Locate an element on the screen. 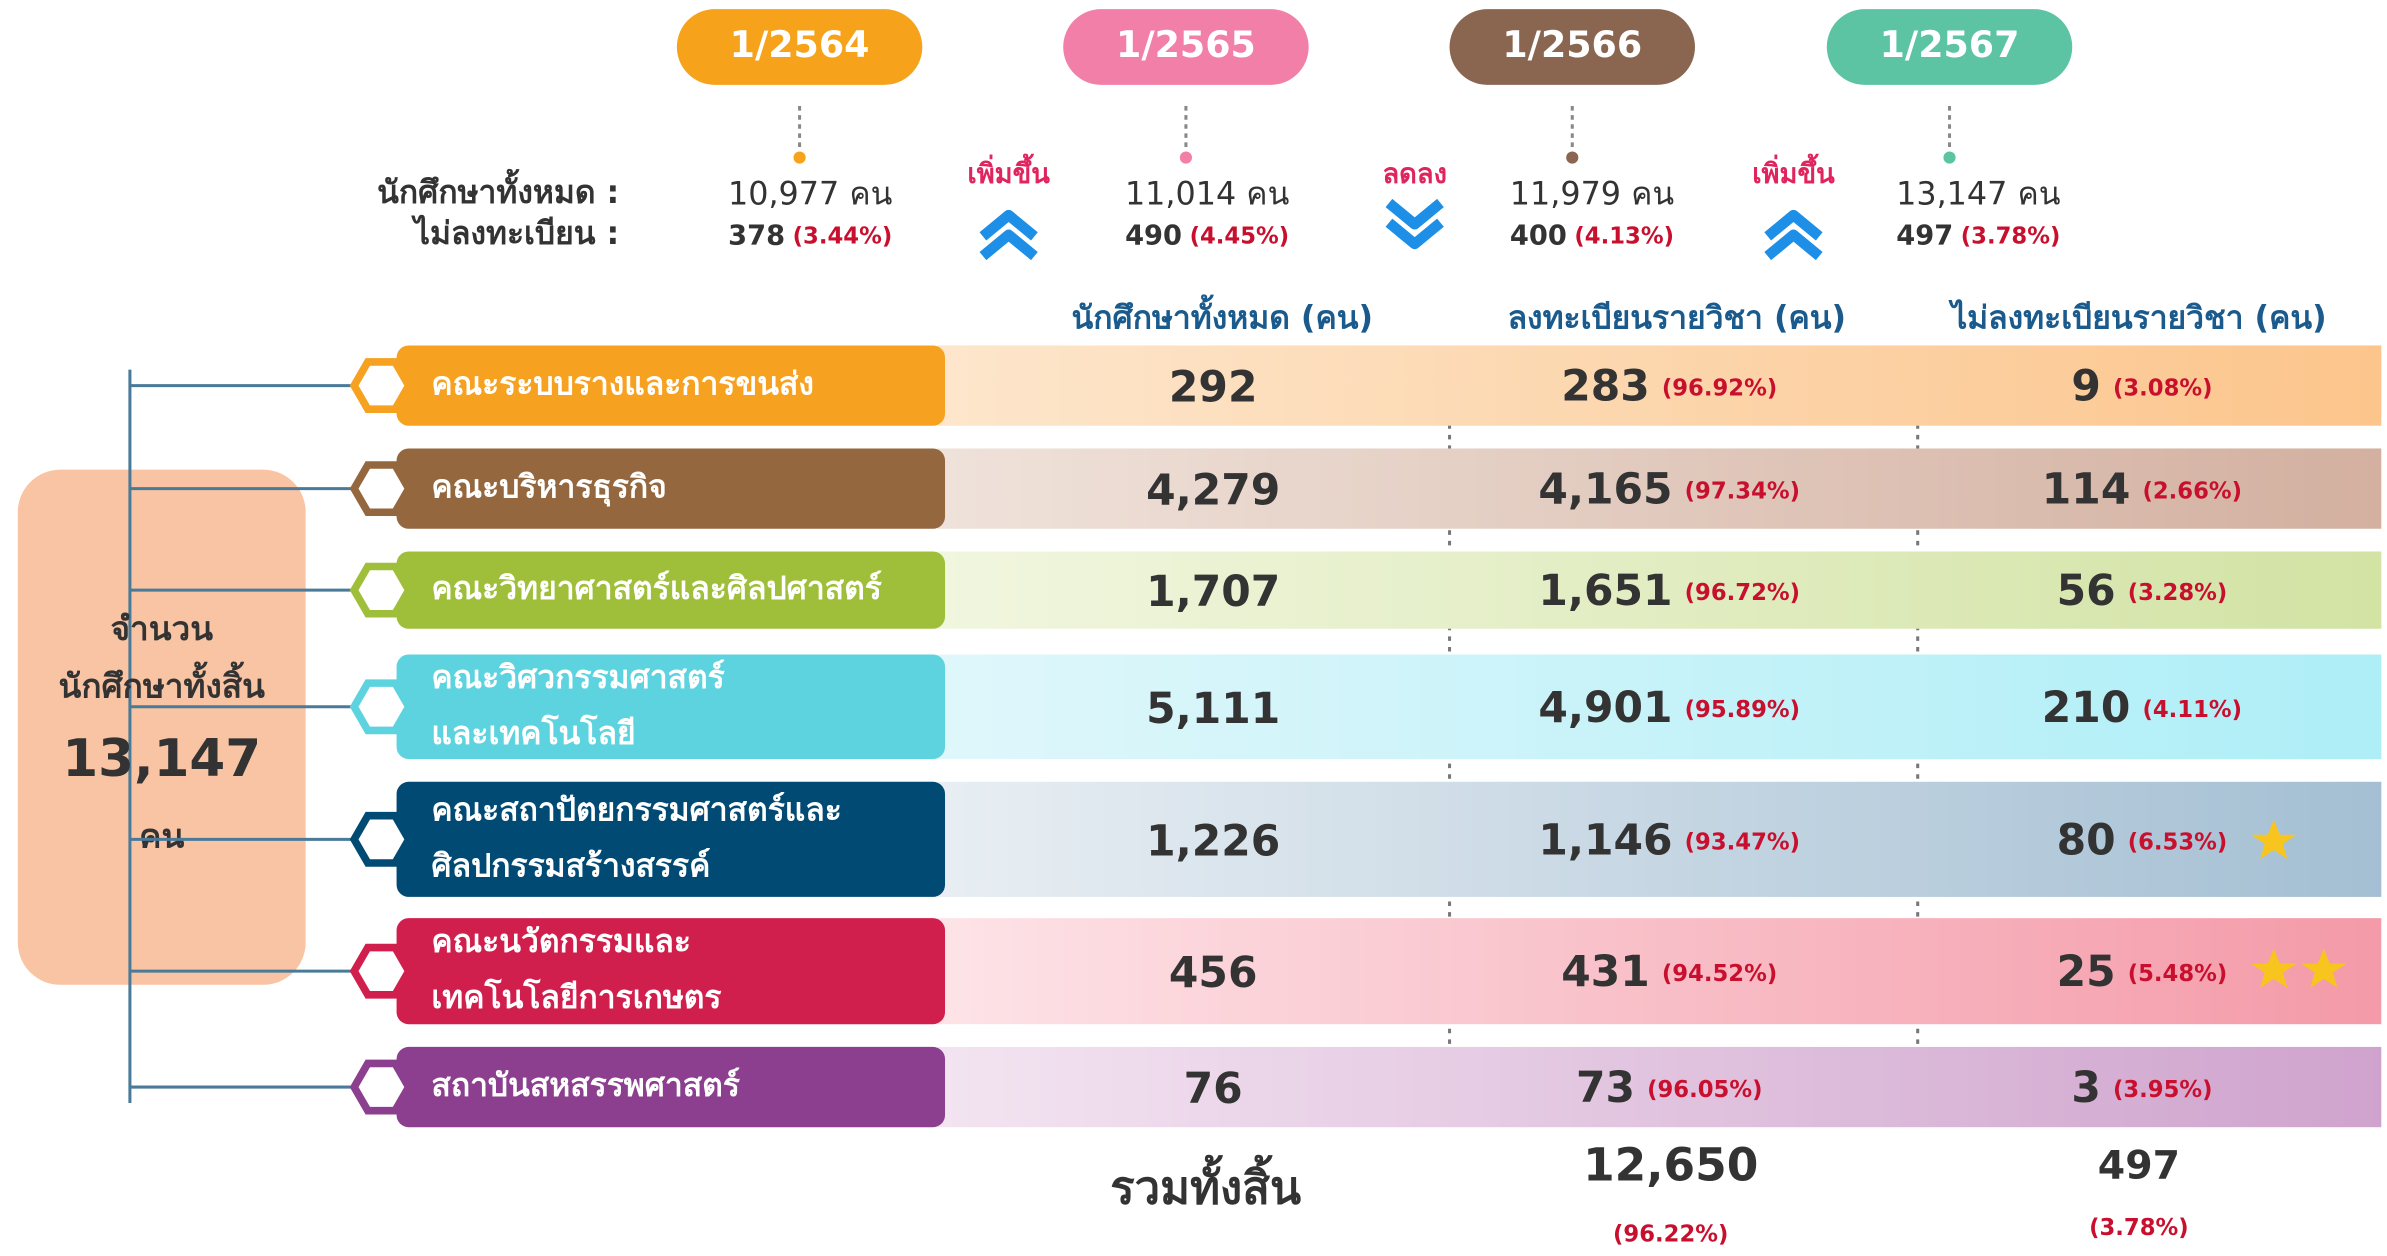 This screenshot has width=2387, height=1256. unregistered: 80 (6.53%) is located at coordinates (2142, 840).